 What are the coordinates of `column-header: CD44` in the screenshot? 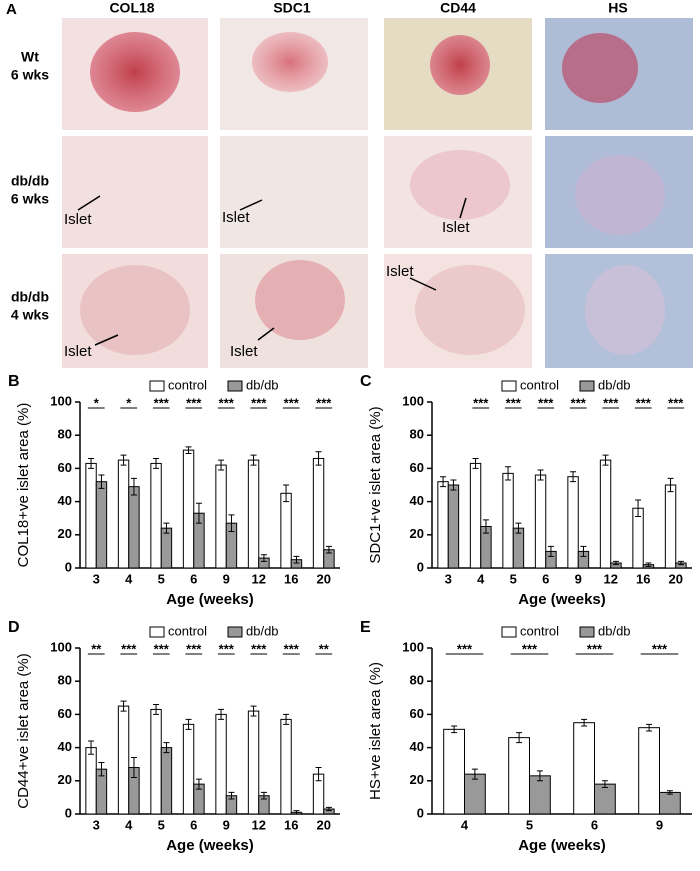 It's located at (458, 8).